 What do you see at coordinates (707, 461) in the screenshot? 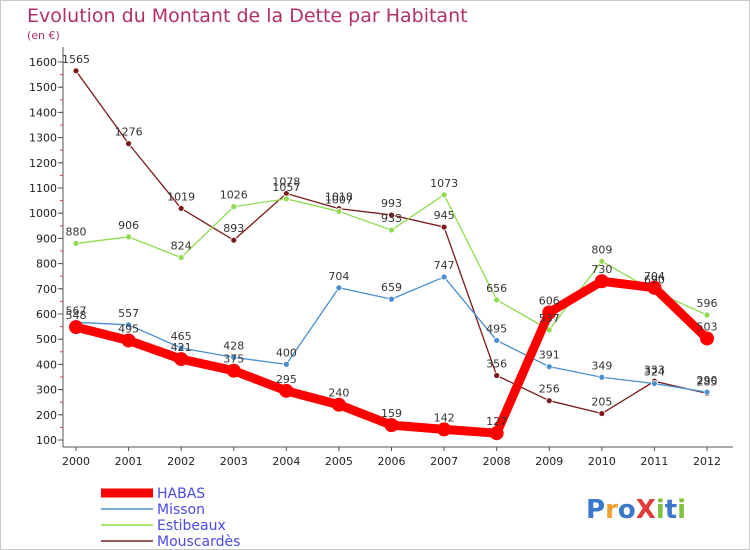
I see `x-tick-label: 2012` at bounding box center [707, 461].